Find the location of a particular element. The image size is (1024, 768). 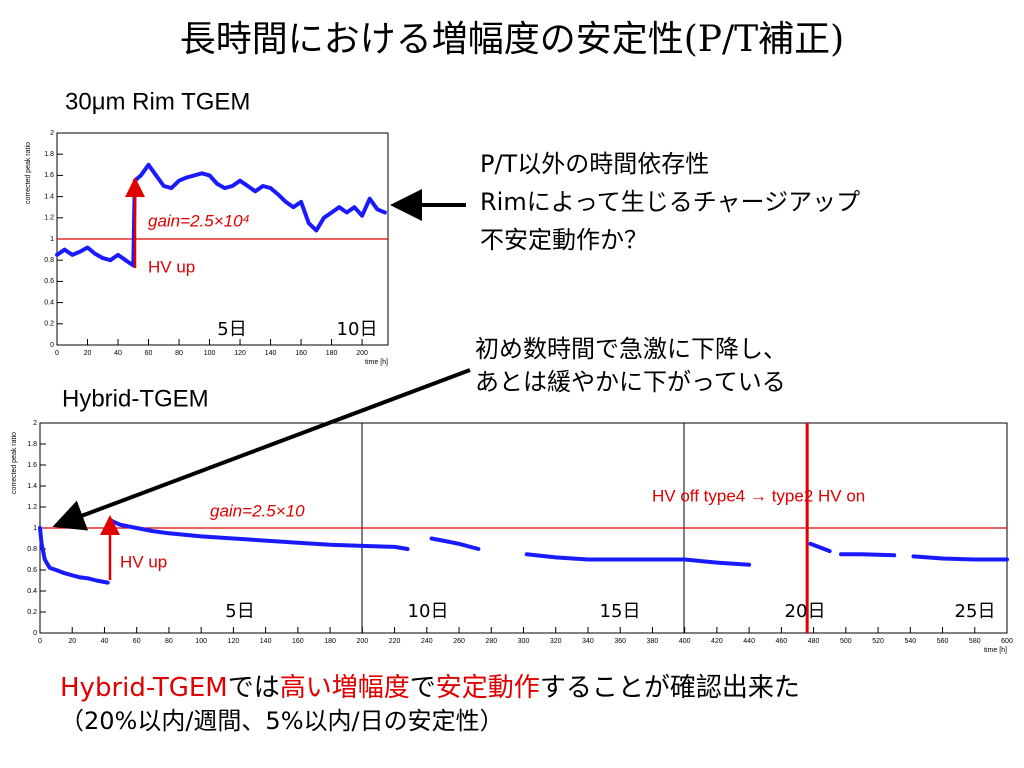

x-tick-label: 320 is located at coordinates (556, 641).